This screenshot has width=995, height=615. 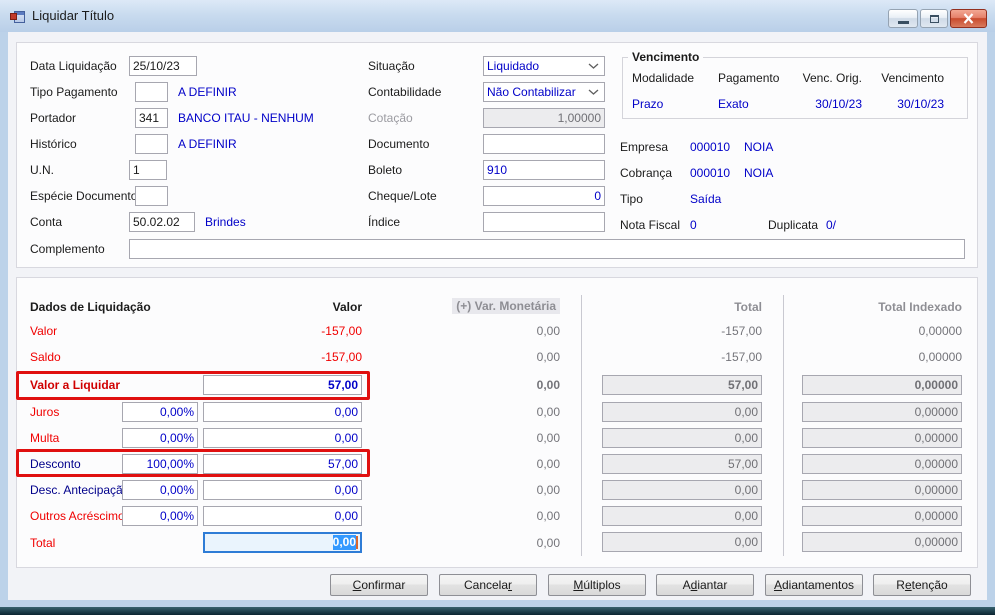 What do you see at coordinates (682, 542) in the screenshot?
I see `total-total` at bounding box center [682, 542].